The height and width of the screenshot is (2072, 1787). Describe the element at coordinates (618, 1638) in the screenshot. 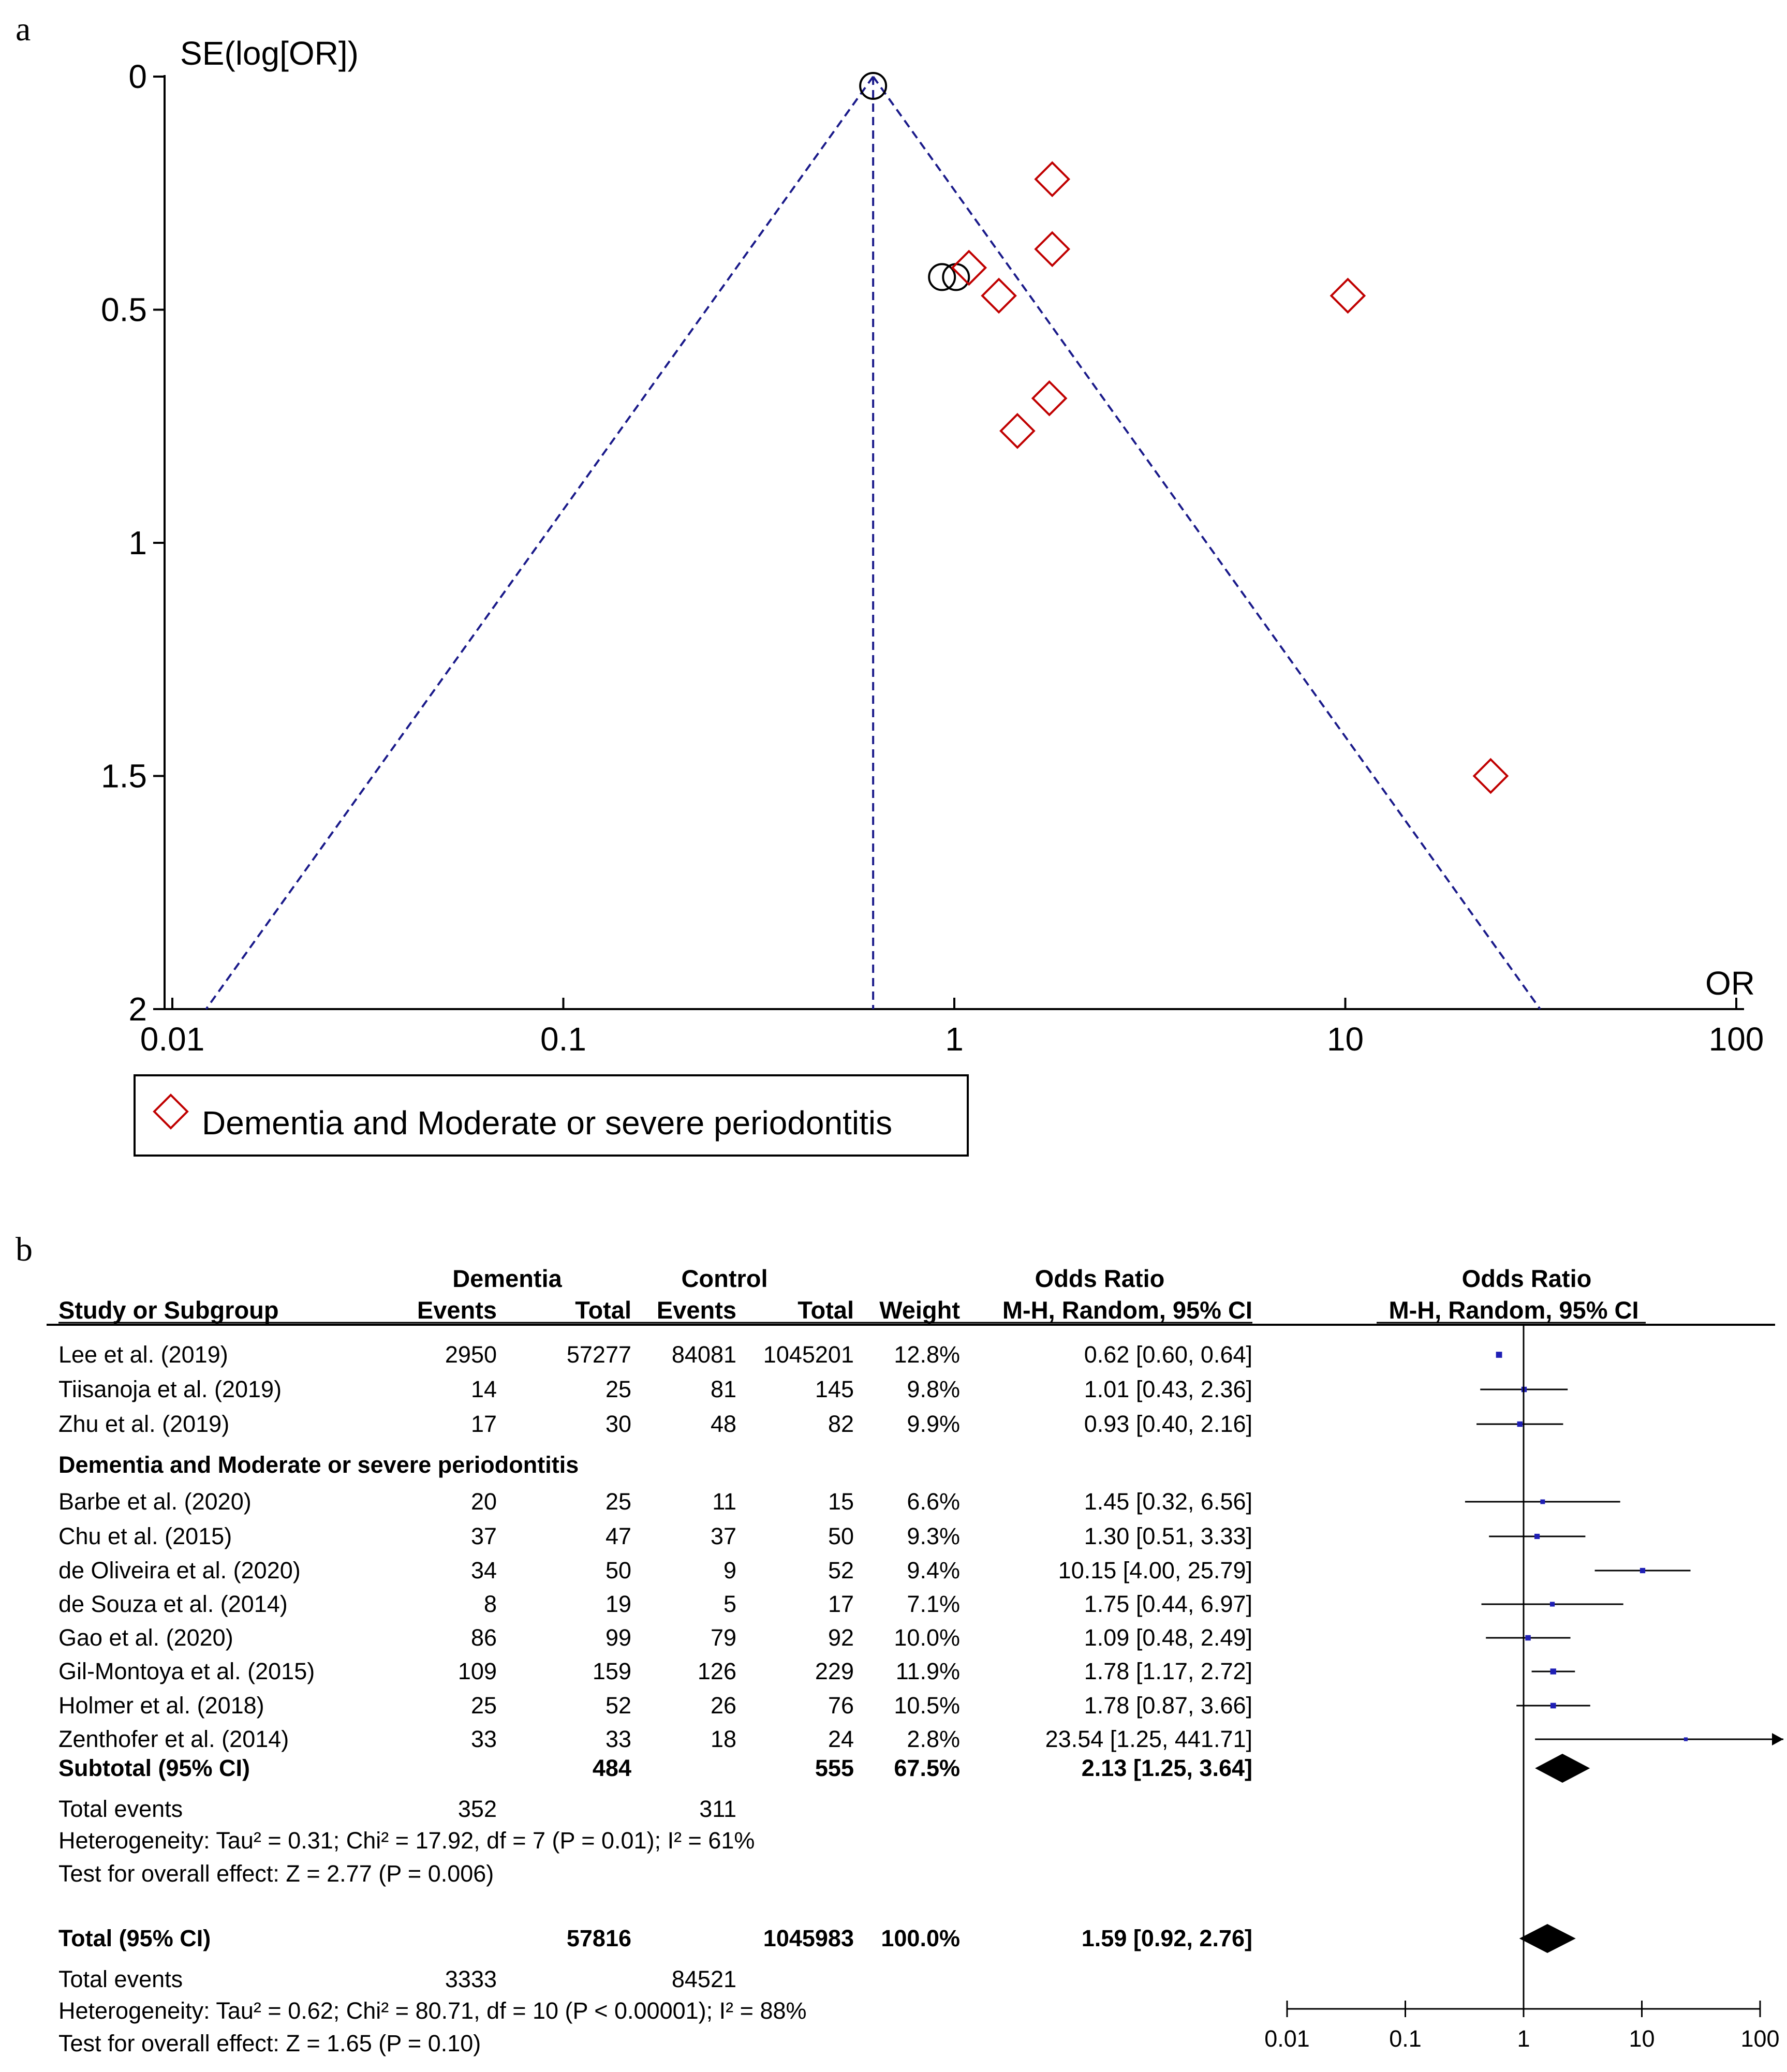

I see `row-cell-dt: 99` at that location.